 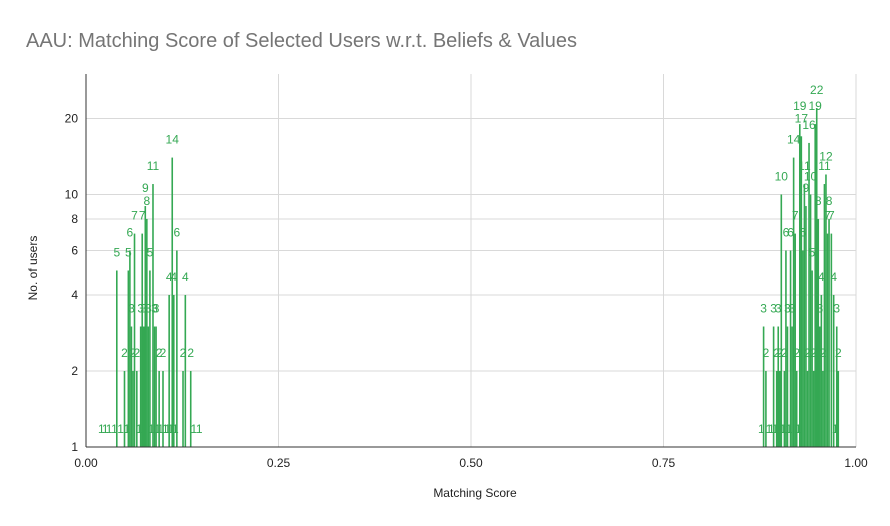 I want to click on data-label-8: 5, so click(x=128, y=252).